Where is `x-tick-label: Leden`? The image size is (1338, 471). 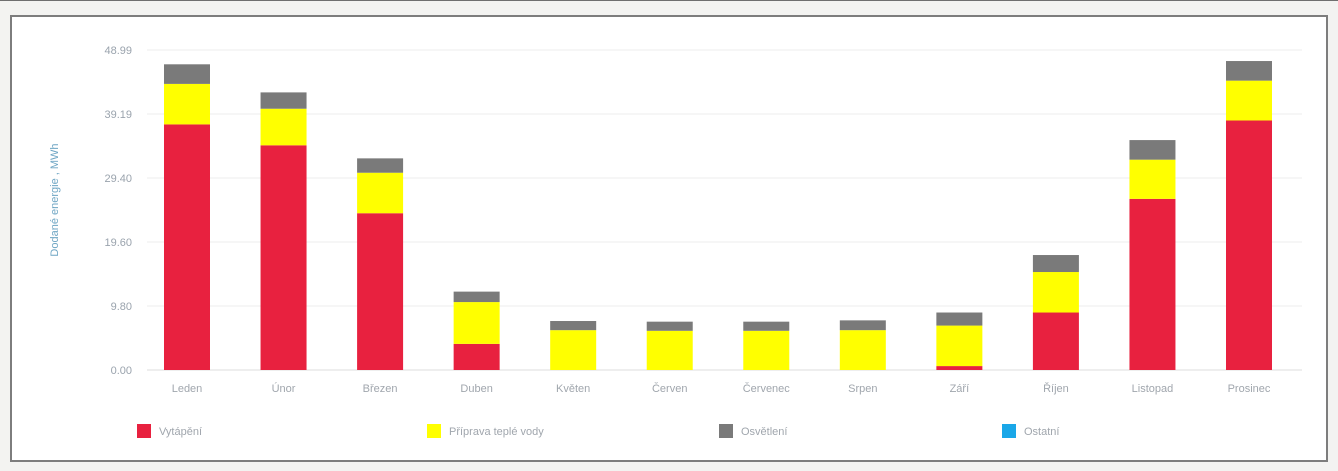 x-tick-label: Leden is located at coordinates (187, 389).